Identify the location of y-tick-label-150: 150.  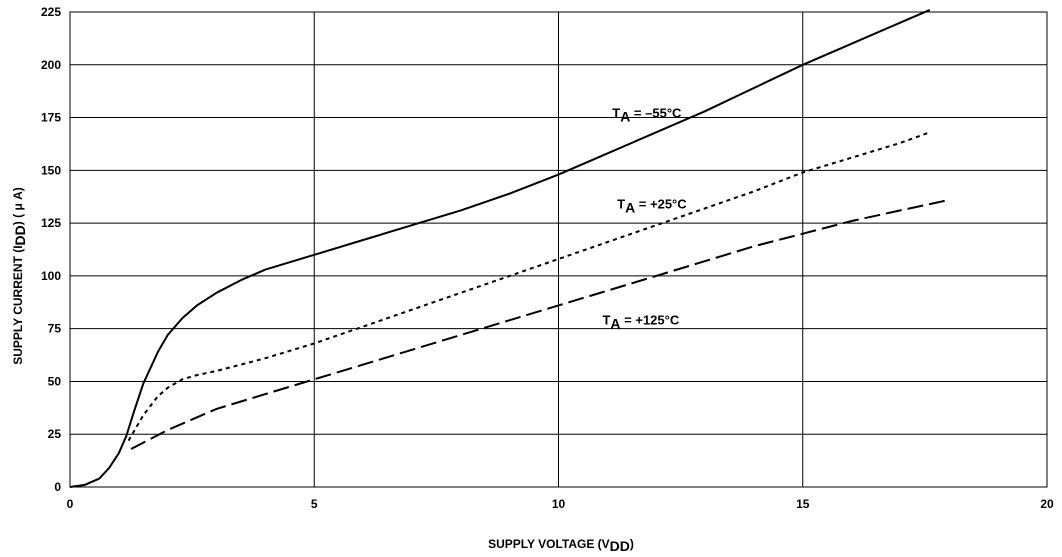
(51, 170).